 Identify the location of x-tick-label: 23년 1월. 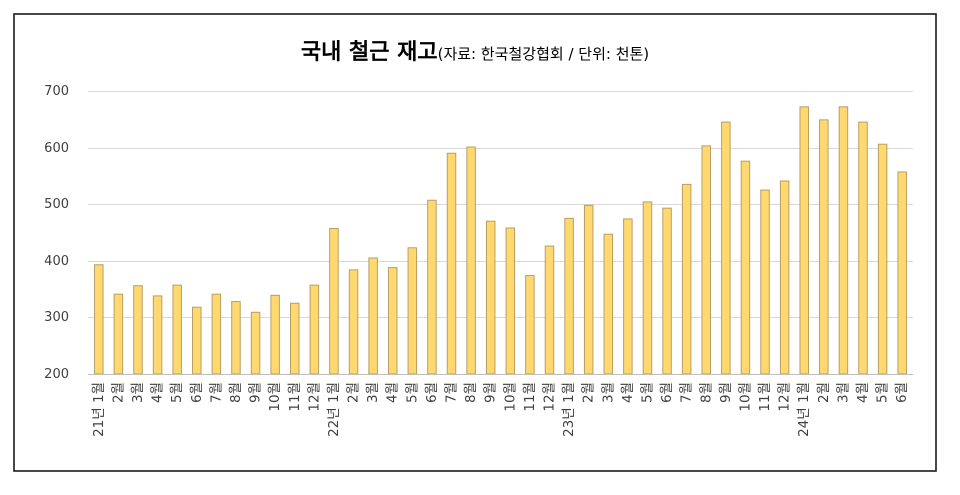
(569, 409).